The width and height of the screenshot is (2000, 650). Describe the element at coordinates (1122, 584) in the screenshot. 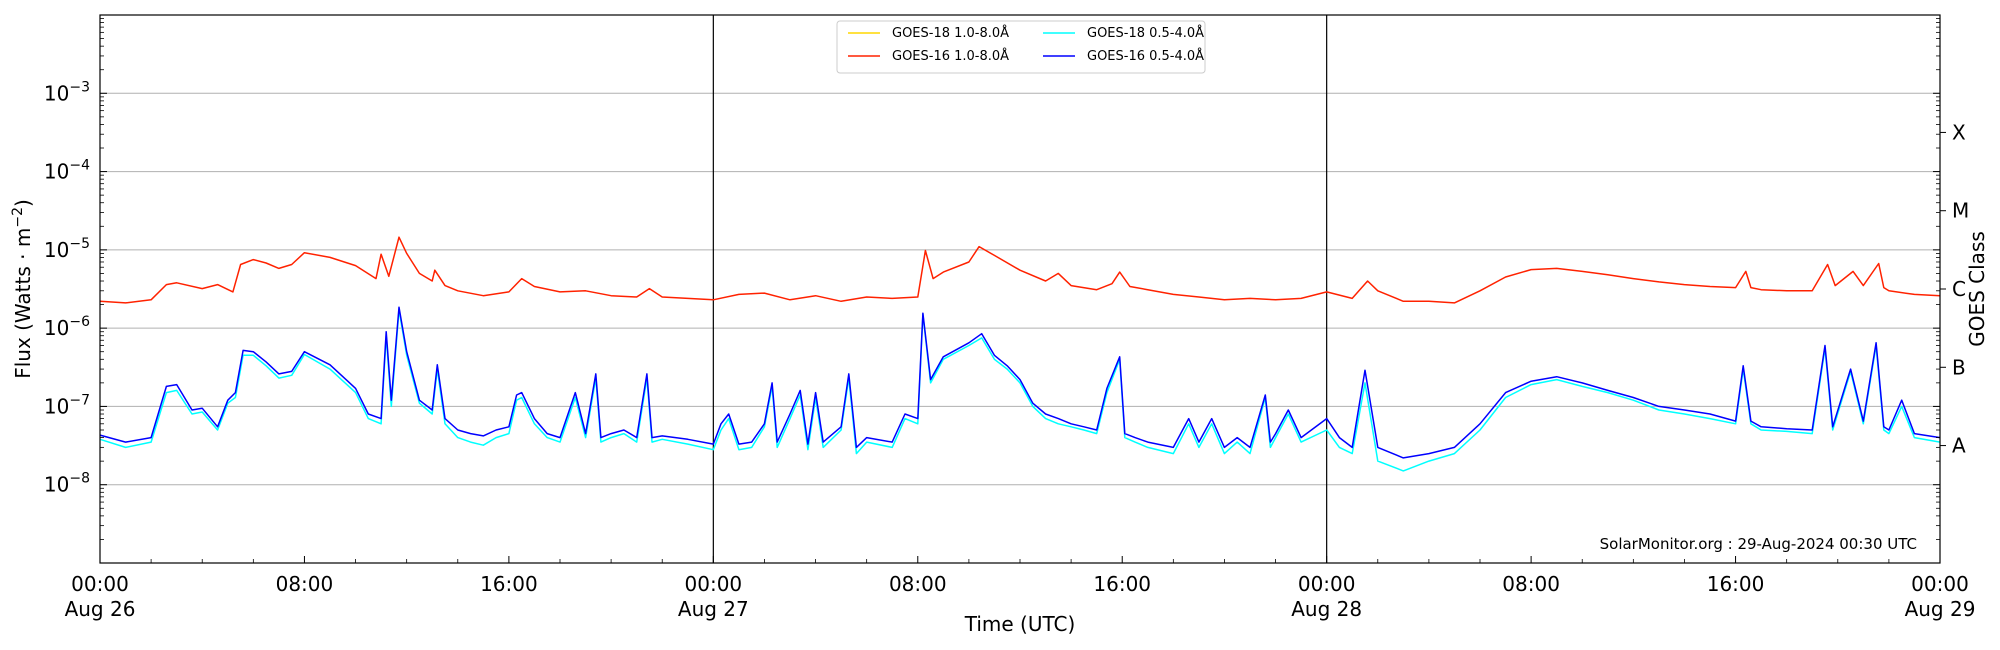

I see `x-tick-time-5: 16:00` at that location.